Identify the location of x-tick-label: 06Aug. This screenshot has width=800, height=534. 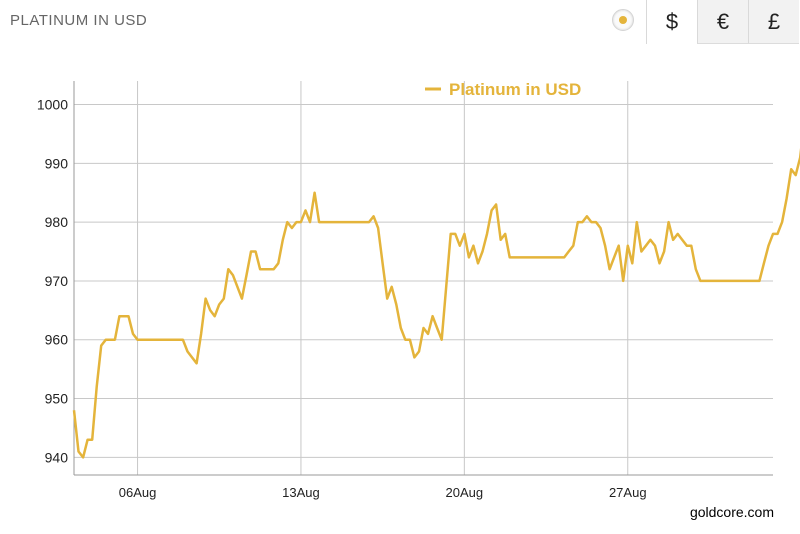
(138, 492).